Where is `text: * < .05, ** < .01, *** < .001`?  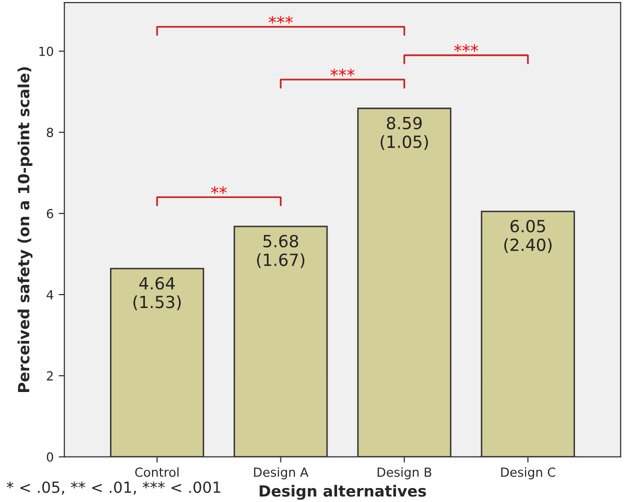
text: * < .05, ** < .01, *** < .001 is located at coordinates (113, 488).